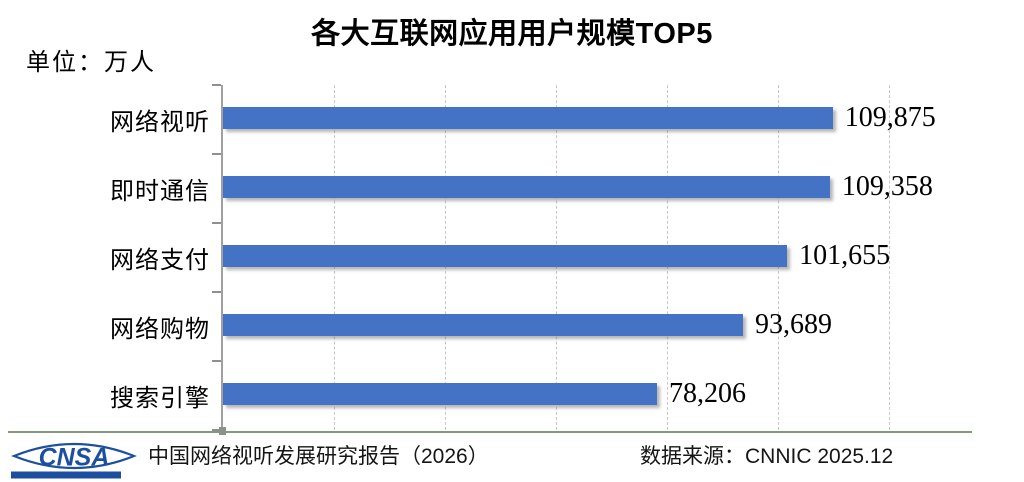  I want to click on axis-end-tick, so click(222, 431).